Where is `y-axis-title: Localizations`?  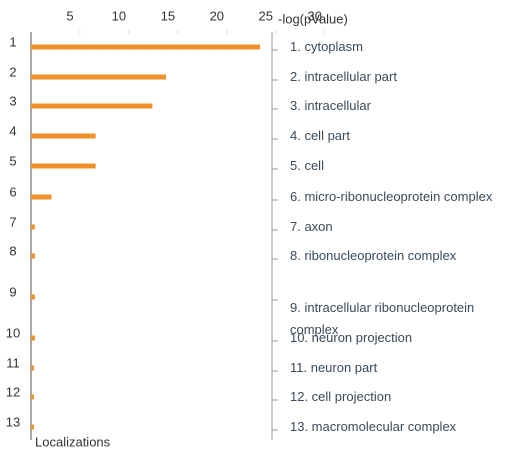
y-axis-title: Localizations is located at coordinates (73, 441).